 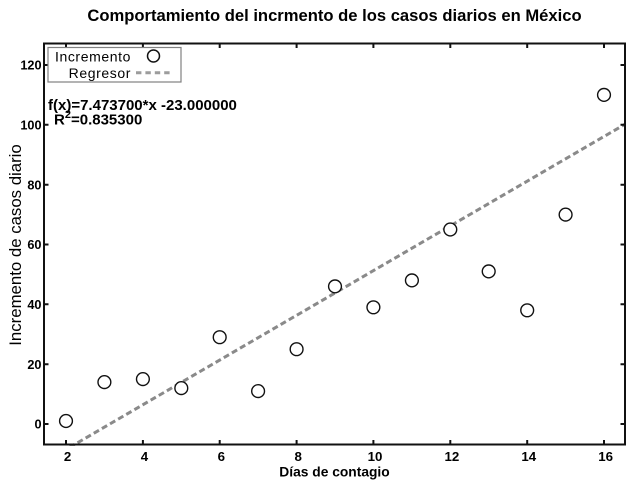 I want to click on svg-text: 0, so click(x=37, y=425).